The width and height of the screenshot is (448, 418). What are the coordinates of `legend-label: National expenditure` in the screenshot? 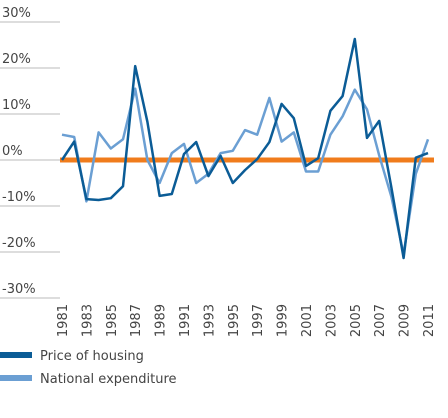 It's located at (108, 379).